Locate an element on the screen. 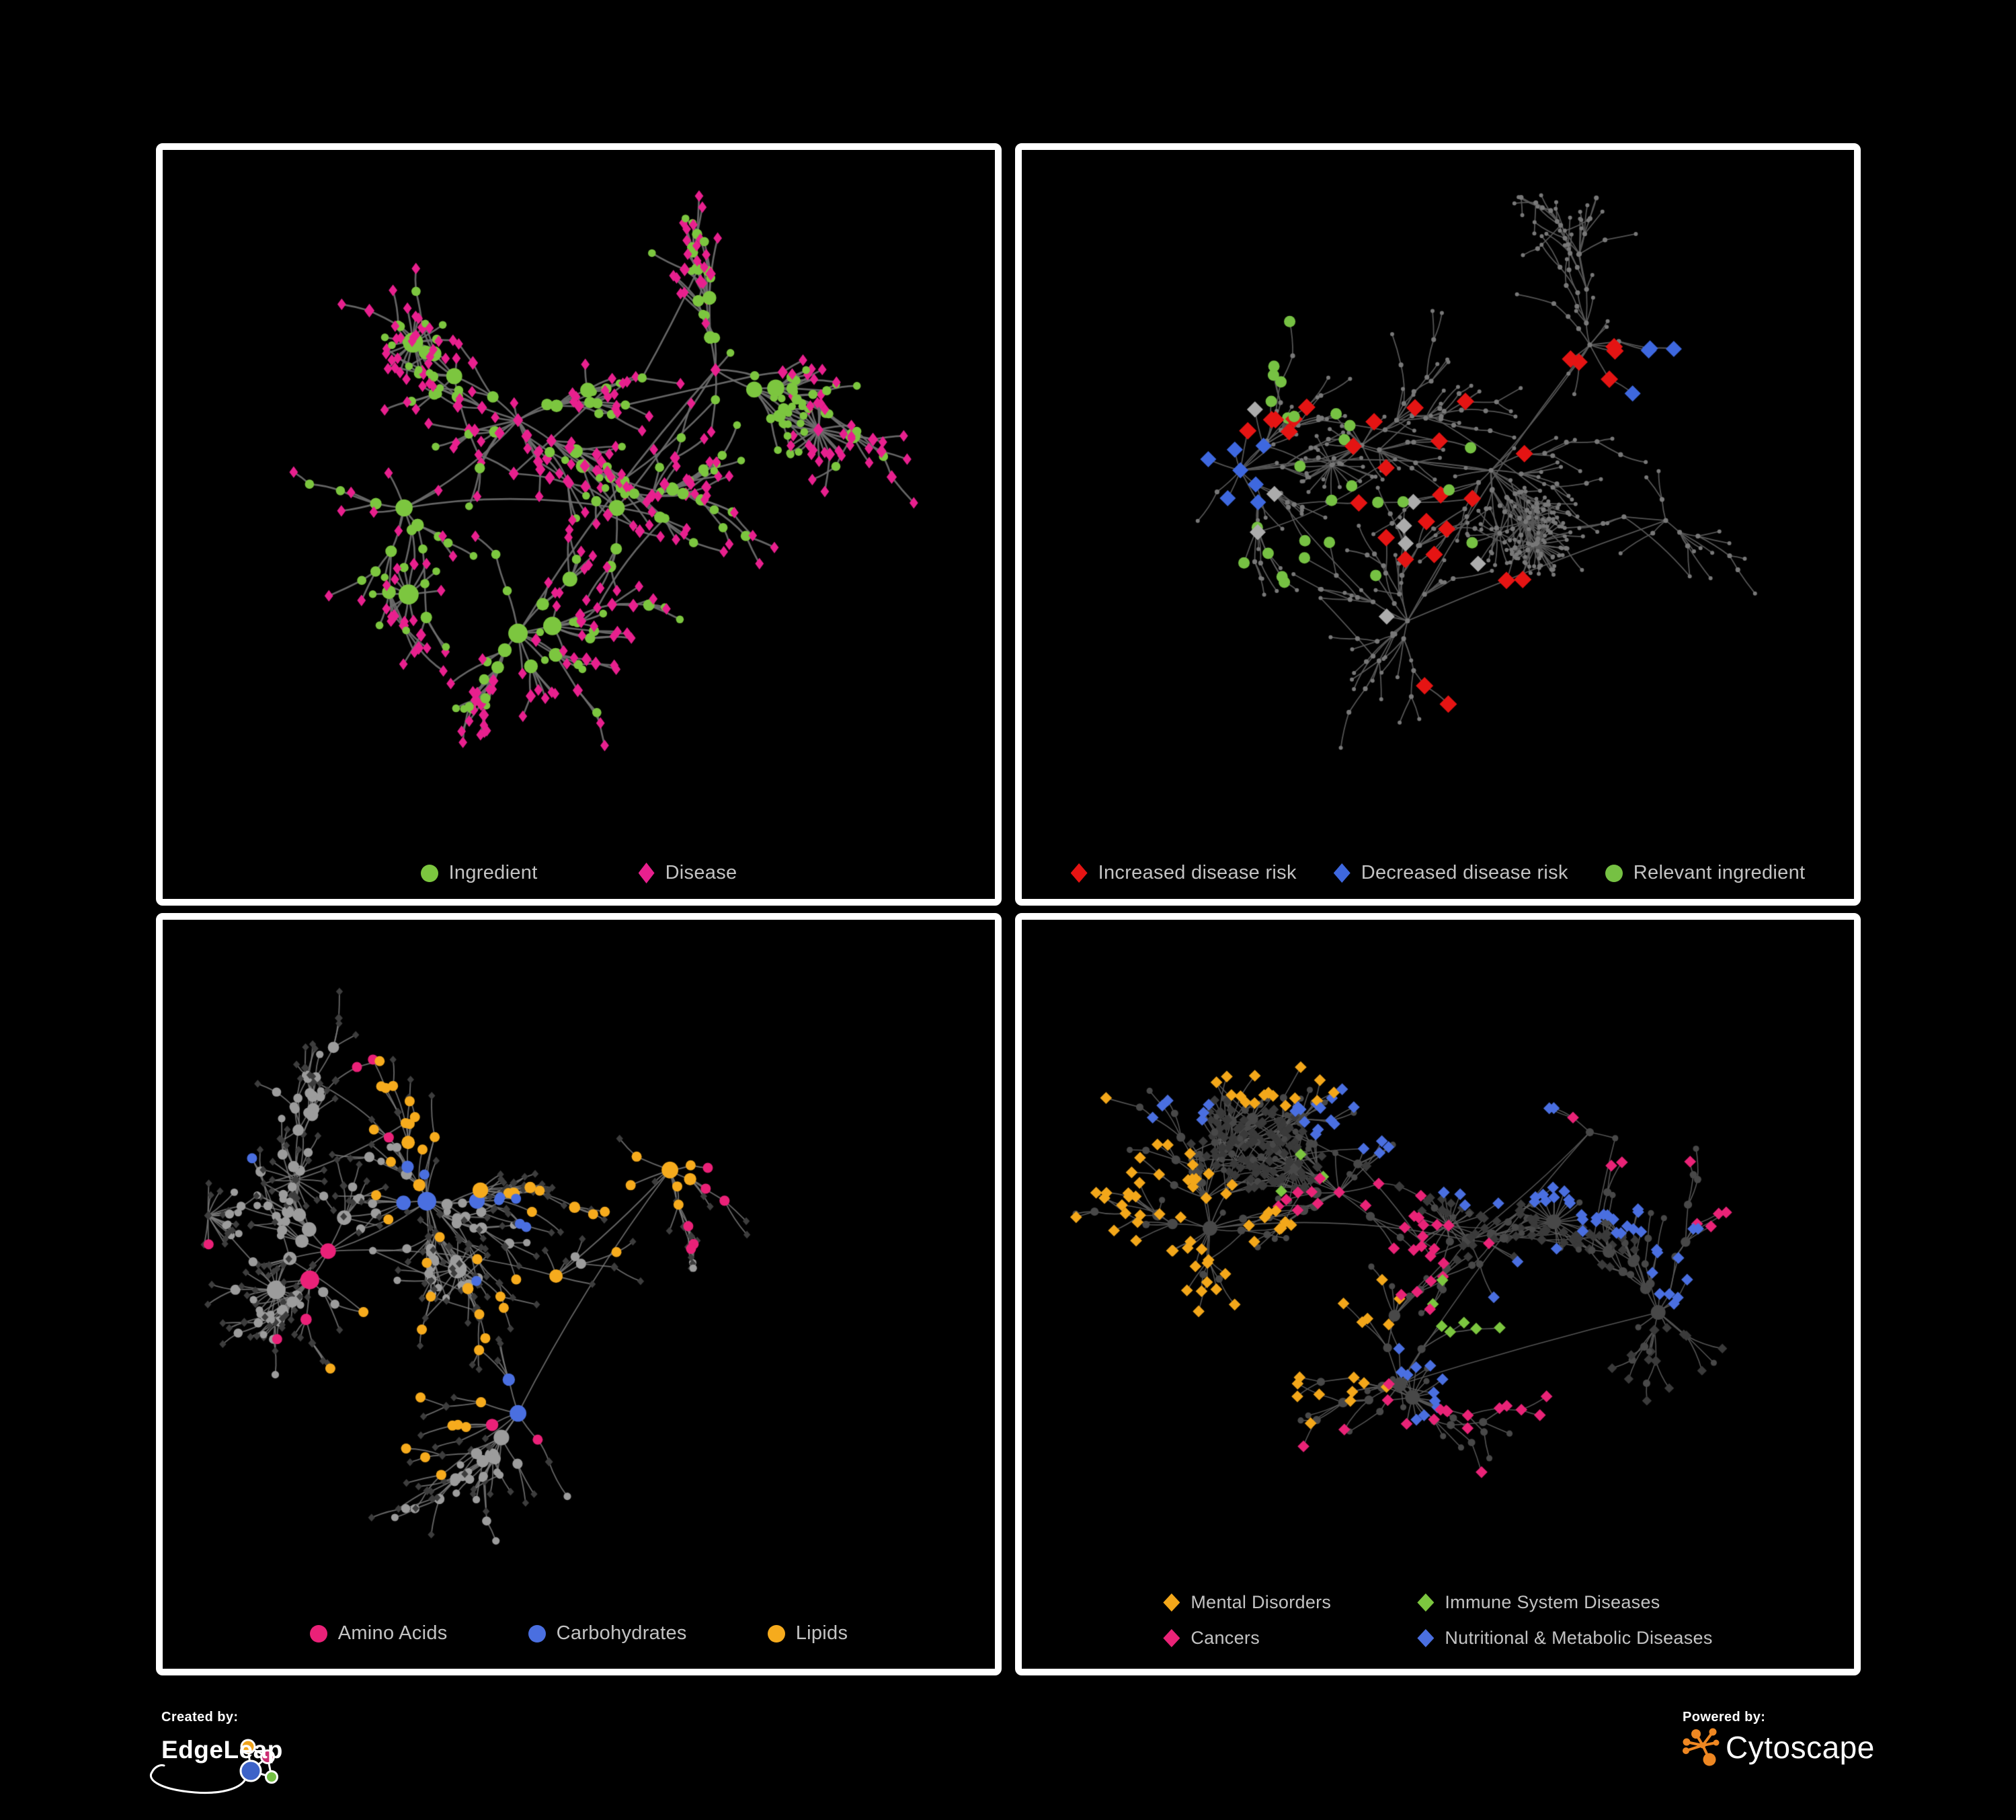  disease-diamond-icon is located at coordinates (646, 873).